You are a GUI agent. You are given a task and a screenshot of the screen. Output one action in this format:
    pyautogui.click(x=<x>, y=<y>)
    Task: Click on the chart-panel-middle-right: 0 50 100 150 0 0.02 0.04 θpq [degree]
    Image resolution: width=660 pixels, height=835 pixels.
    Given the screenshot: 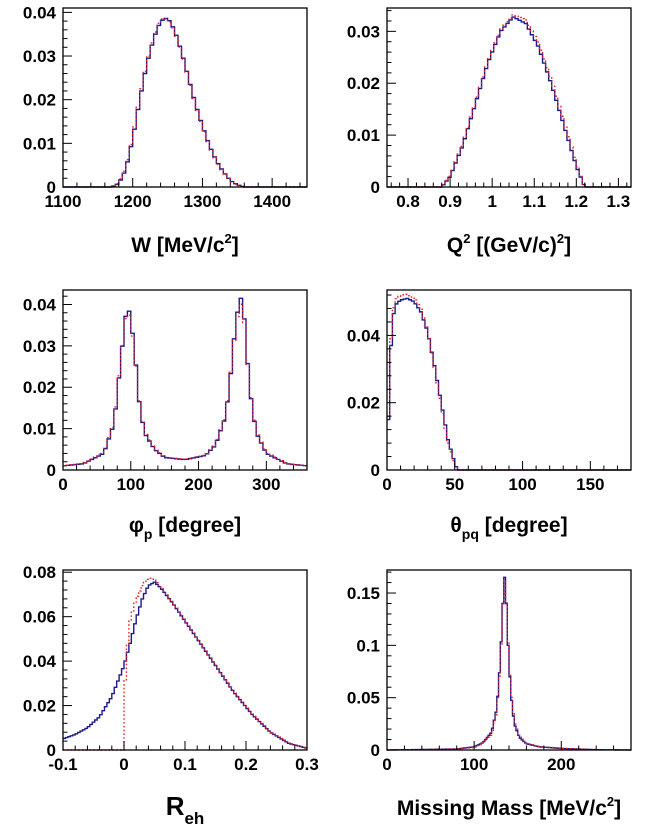 What is the action you would take?
    pyautogui.click(x=489, y=415)
    